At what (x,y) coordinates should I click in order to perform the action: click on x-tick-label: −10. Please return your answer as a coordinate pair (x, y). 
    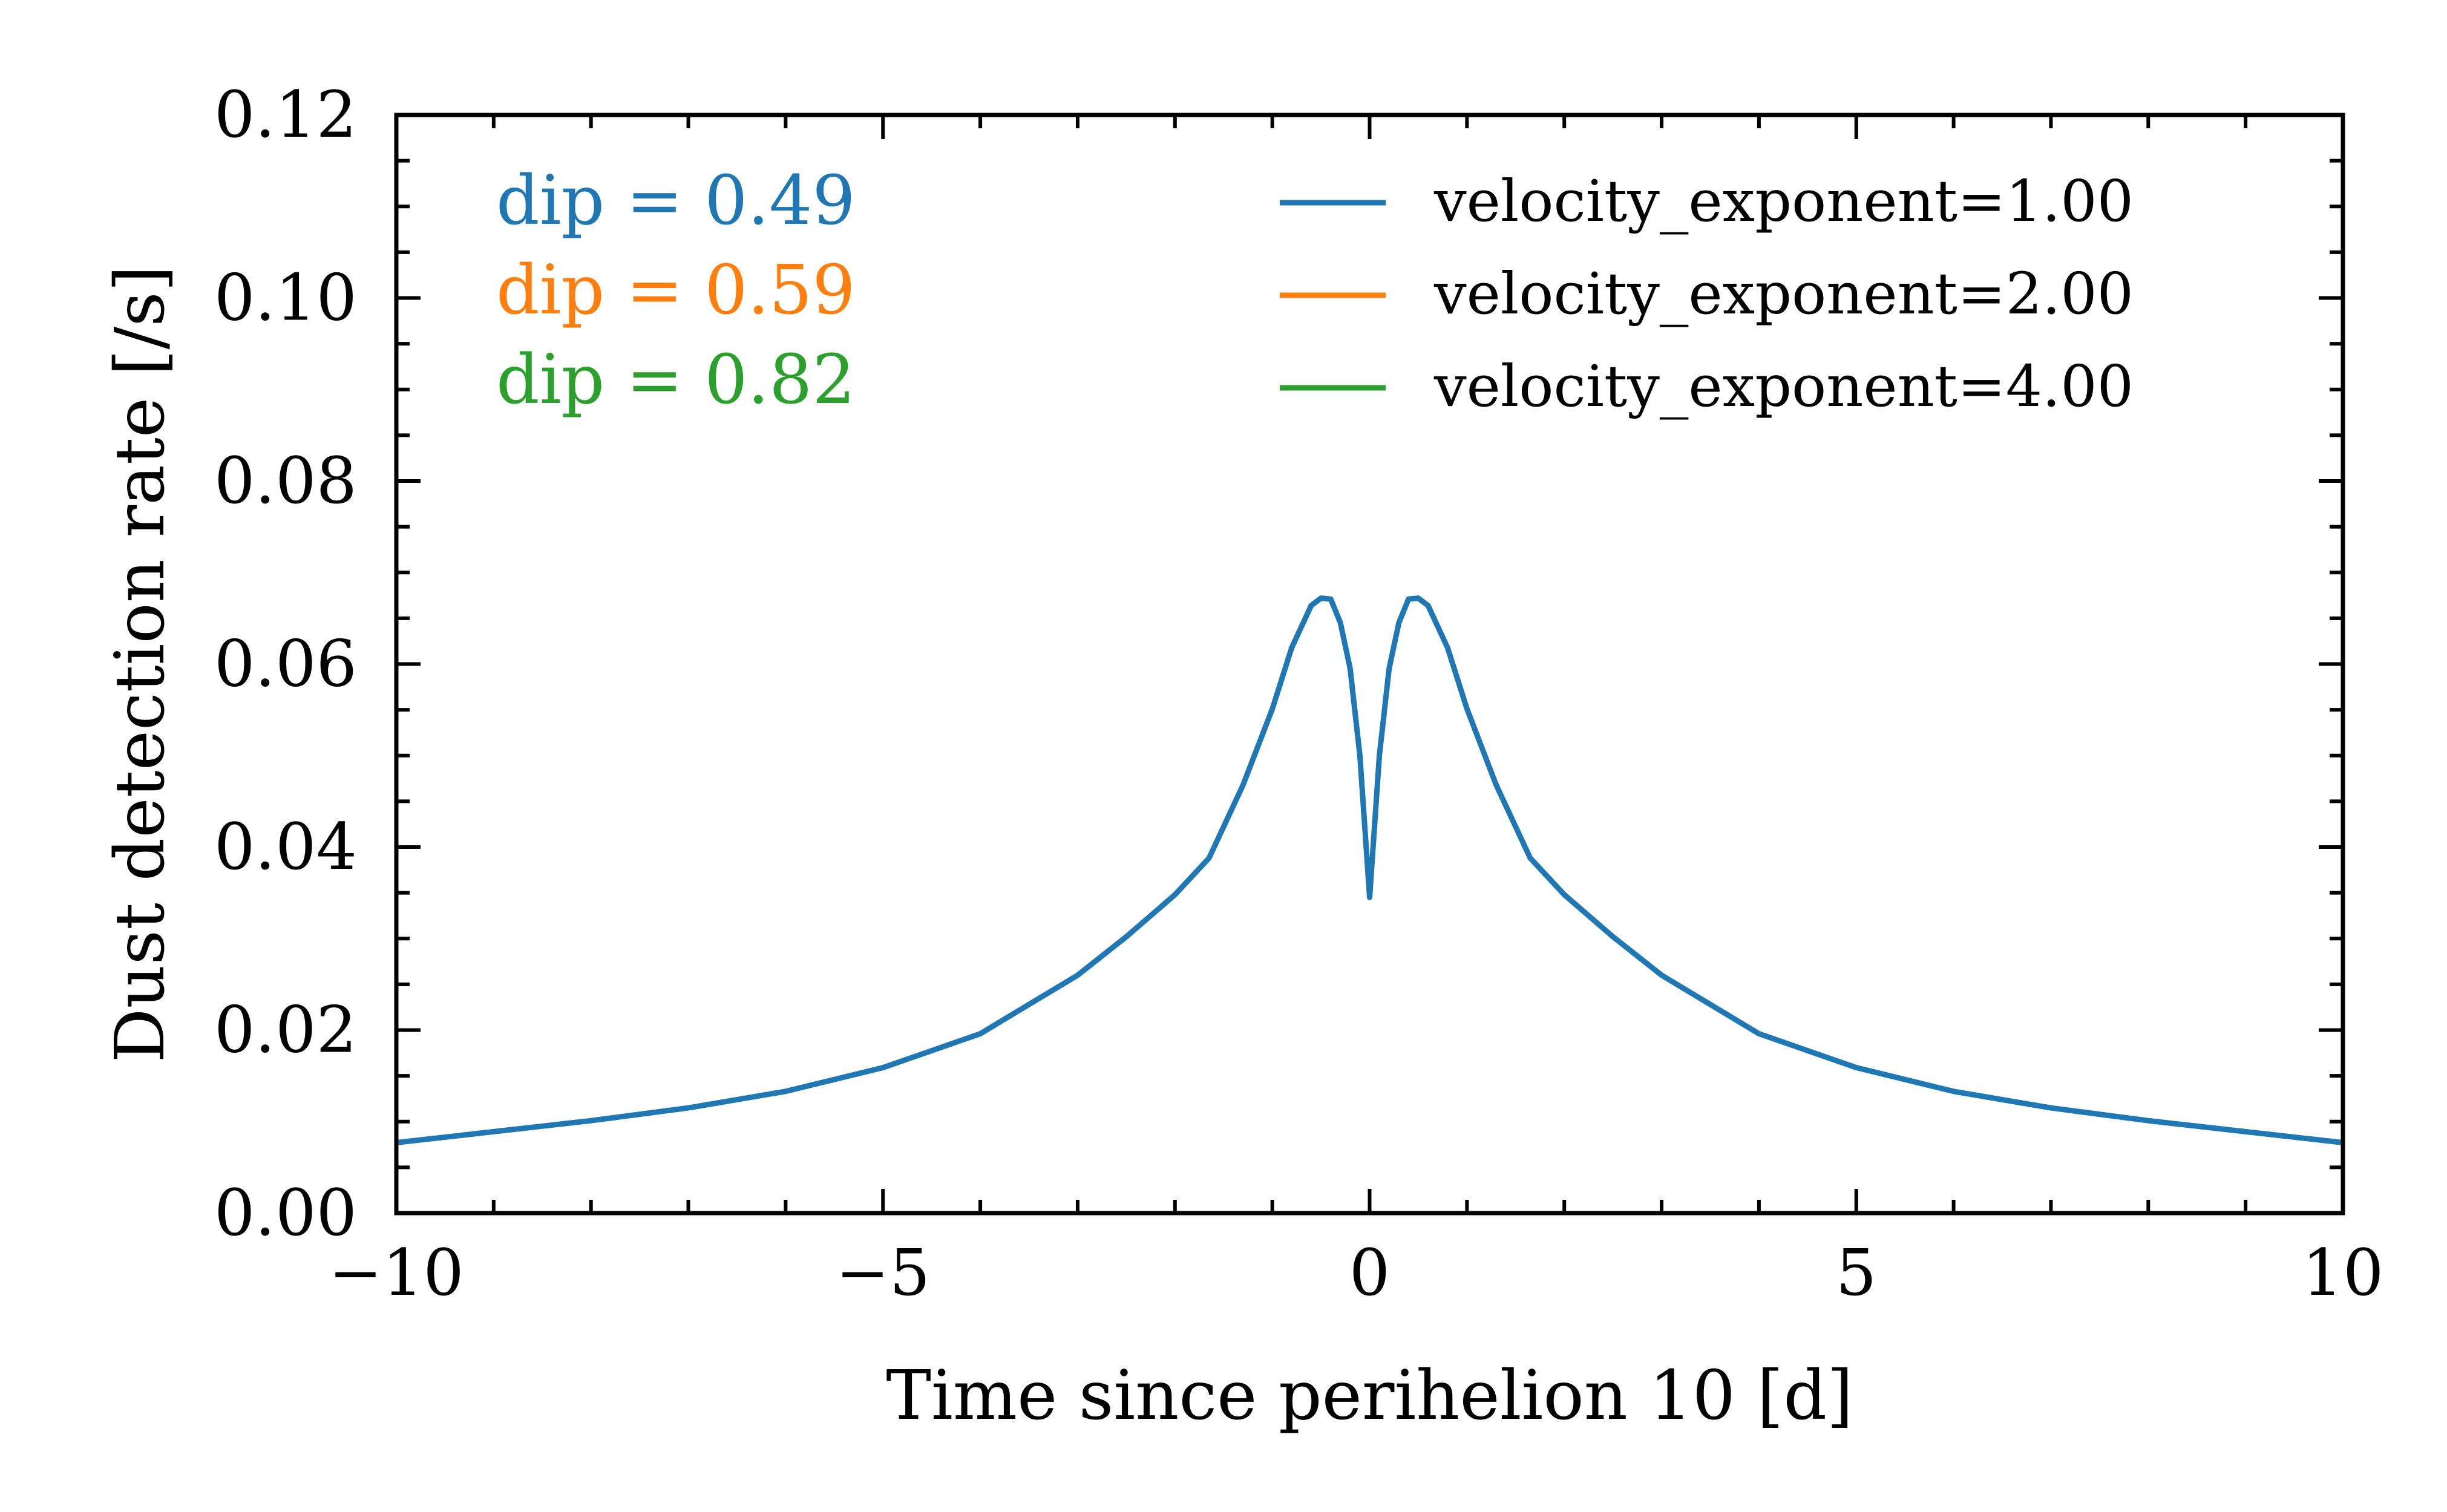
    Looking at the image, I should click on (396, 1272).